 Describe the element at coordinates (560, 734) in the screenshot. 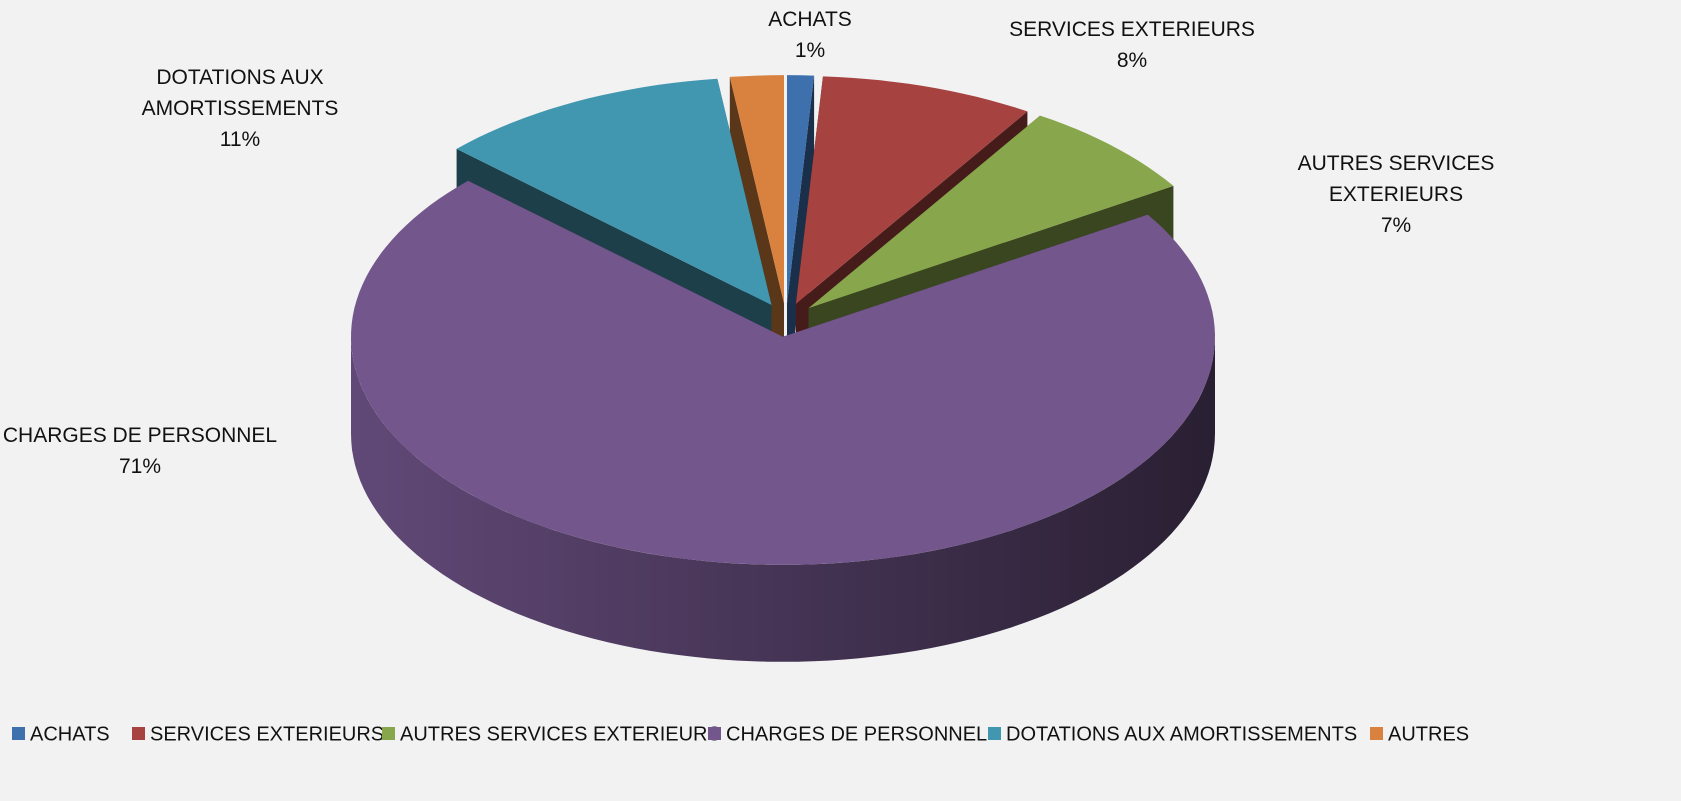

I see `legend-label: AUTRES SERVICES EXTERIEURS` at that location.